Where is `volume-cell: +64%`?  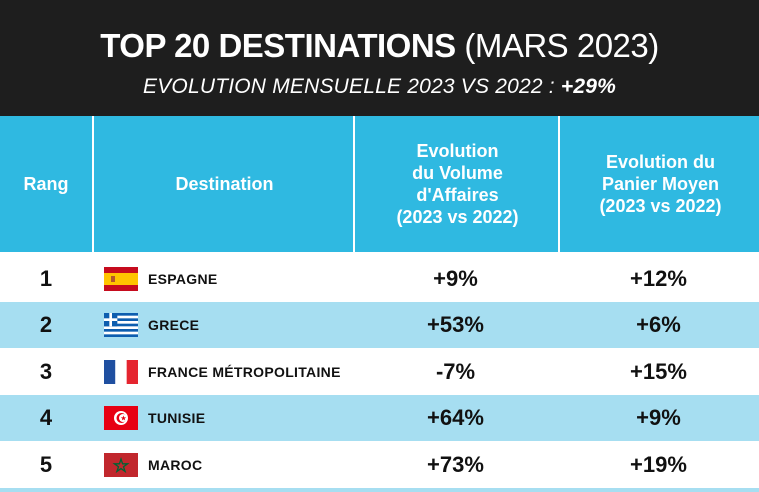
volume-cell: +64% is located at coordinates (455, 417).